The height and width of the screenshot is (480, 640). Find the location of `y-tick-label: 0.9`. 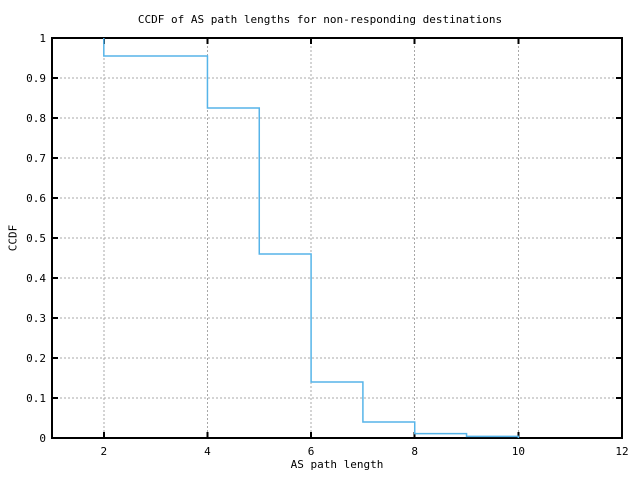

y-tick-label: 0.9 is located at coordinates (36, 78).